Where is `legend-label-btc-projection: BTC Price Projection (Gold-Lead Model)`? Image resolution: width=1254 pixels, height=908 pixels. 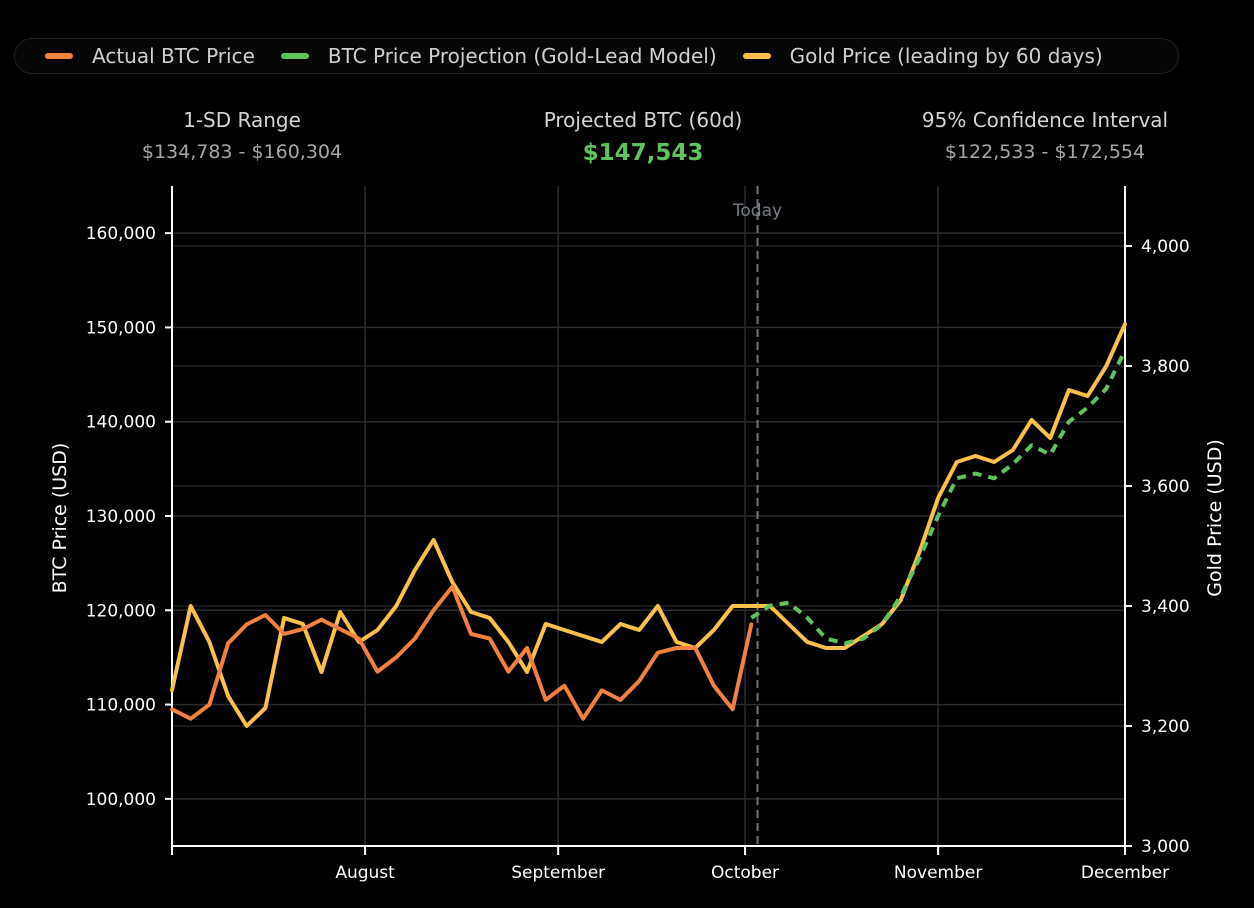
legend-label-btc-projection: BTC Price Projection (Gold-Lead Model) is located at coordinates (522, 56).